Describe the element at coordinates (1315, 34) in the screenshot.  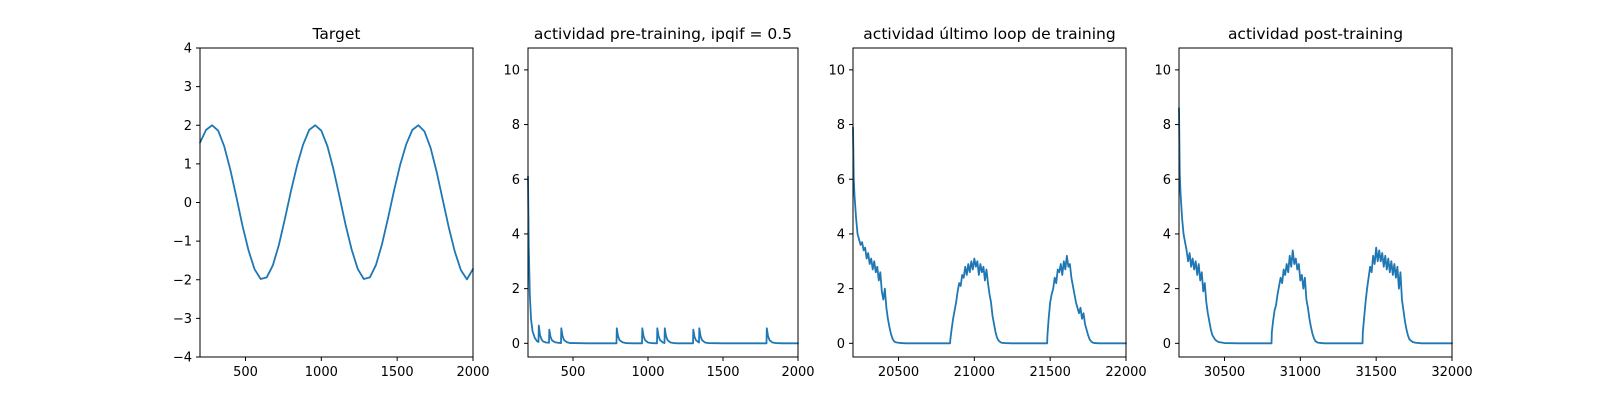
I see `subplot-title: actividad post-training` at that location.